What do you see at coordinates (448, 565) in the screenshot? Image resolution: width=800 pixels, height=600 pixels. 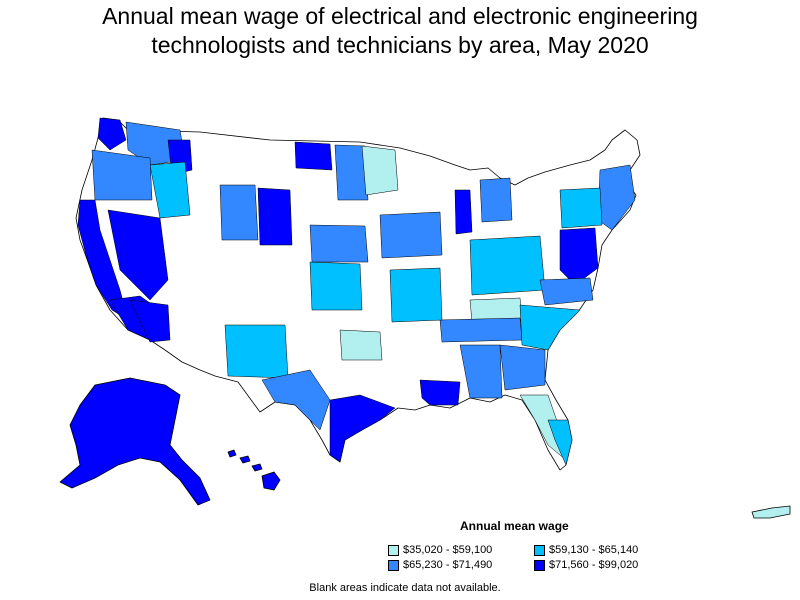 I see `legend-label-3: $65,230 - $71,490` at bounding box center [448, 565].